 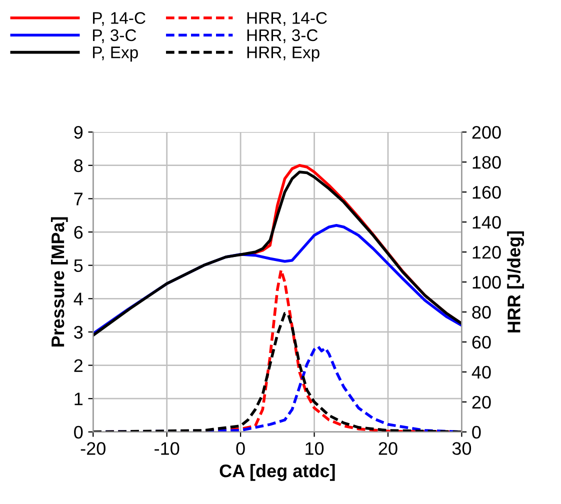 I want to click on y-tick-label: 9, so click(x=78, y=132).